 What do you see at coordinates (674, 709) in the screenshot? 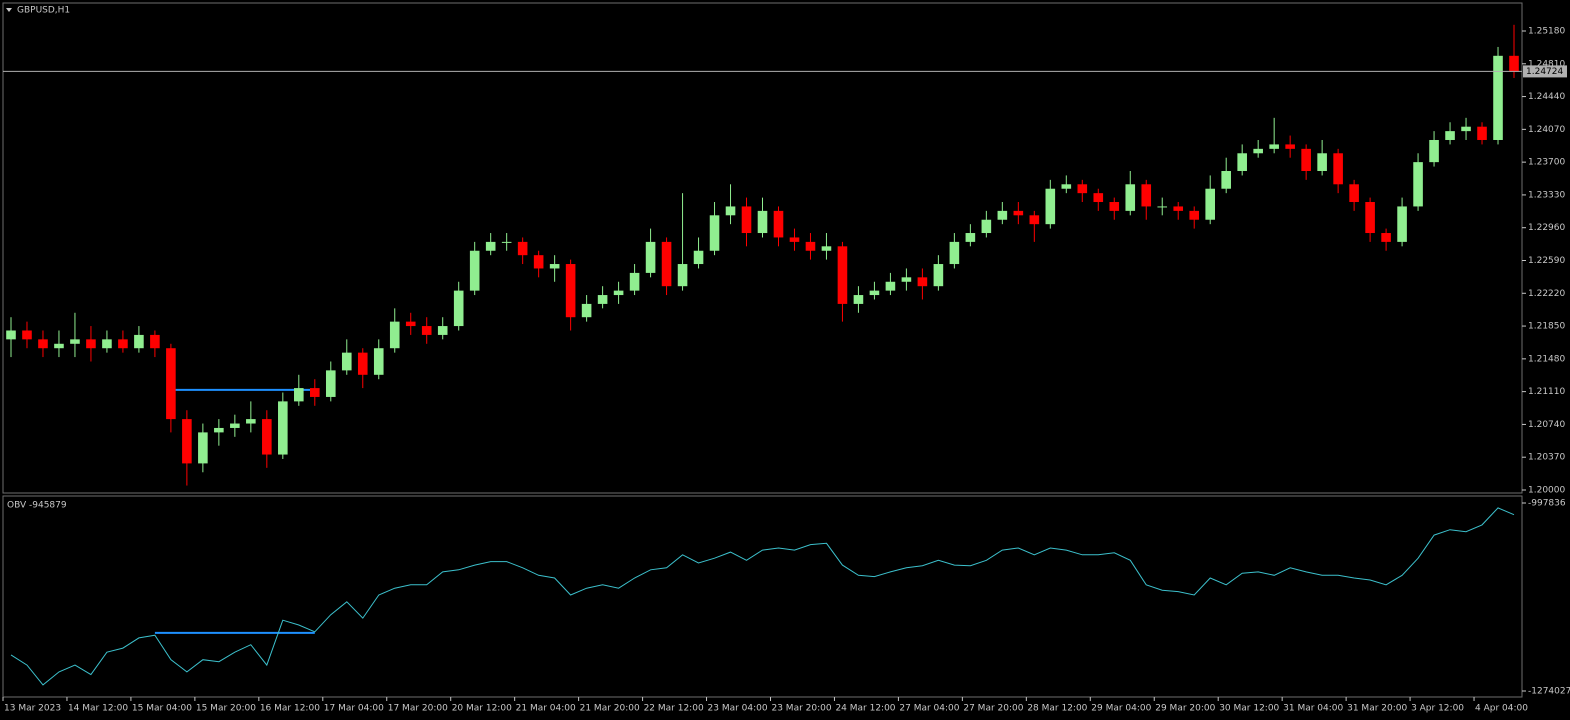
I see `x-tick-label: 22 Mar 12:00` at bounding box center [674, 709].